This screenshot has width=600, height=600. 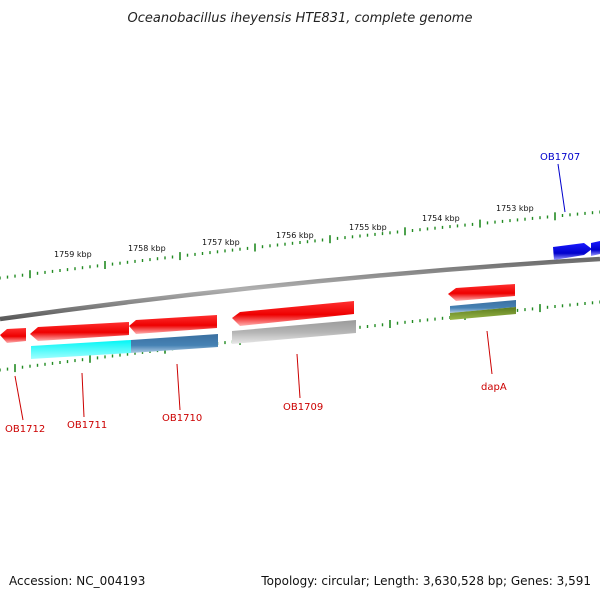 I want to click on gene-OB1711, so click(x=79, y=331).